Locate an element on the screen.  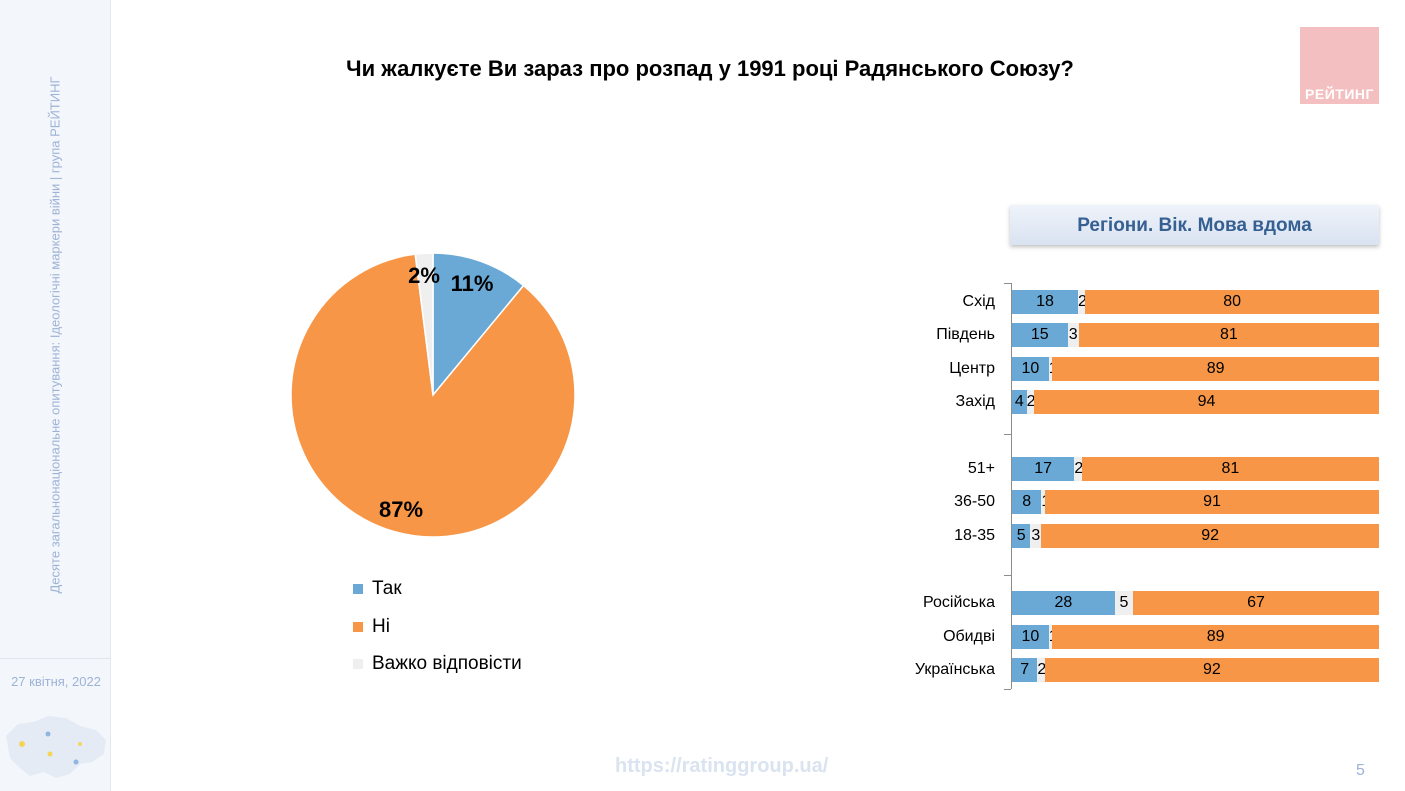
legend-item-yes: Так is located at coordinates (377, 589).